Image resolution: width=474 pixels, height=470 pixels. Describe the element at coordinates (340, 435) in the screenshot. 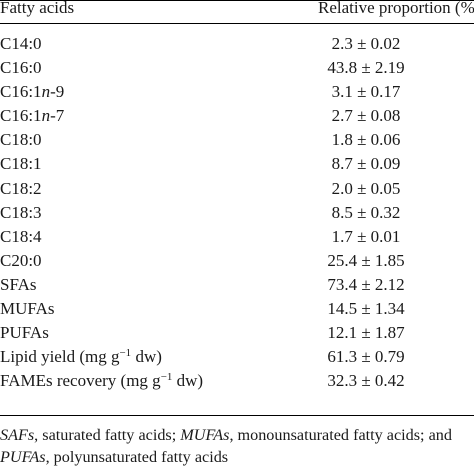

I see `footnote-def-mufas: , monounsaturated fatty acids; and` at that location.